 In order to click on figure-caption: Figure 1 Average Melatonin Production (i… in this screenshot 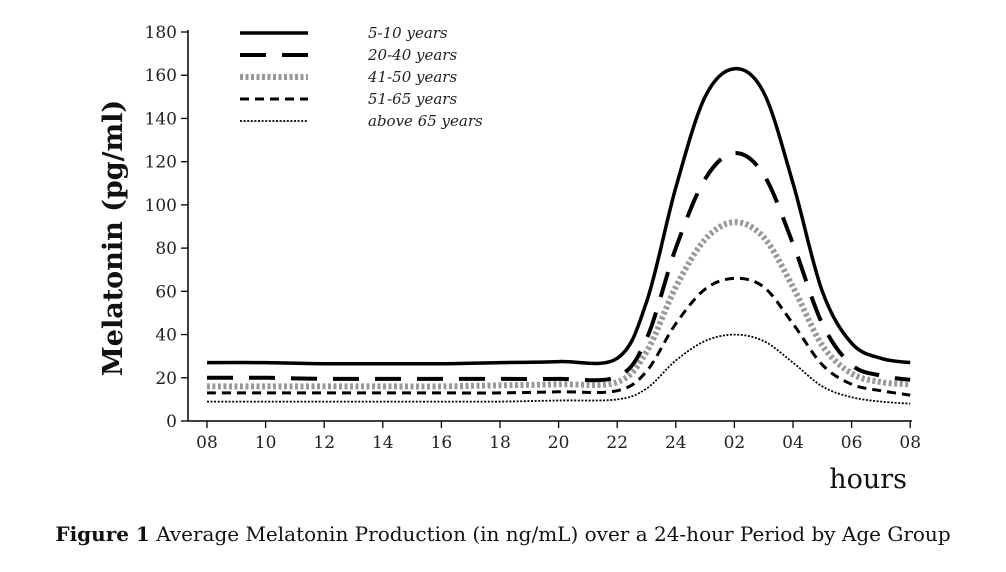, I will do `click(503, 534)`.